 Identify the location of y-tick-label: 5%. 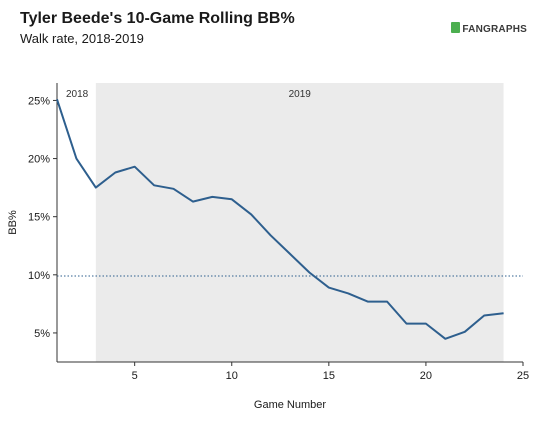
(42, 334).